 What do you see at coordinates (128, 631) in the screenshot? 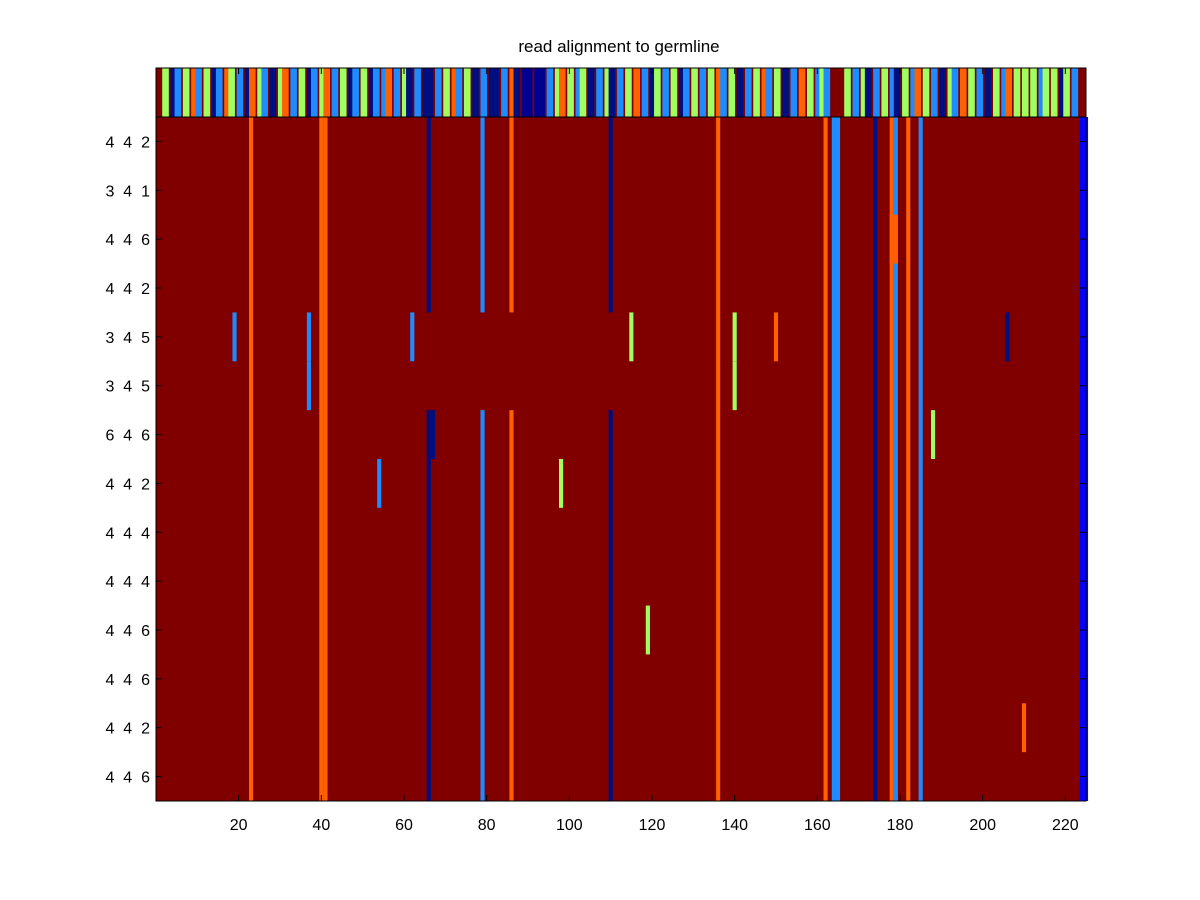
I see `y-tick-label: 4 4 6` at bounding box center [128, 631].